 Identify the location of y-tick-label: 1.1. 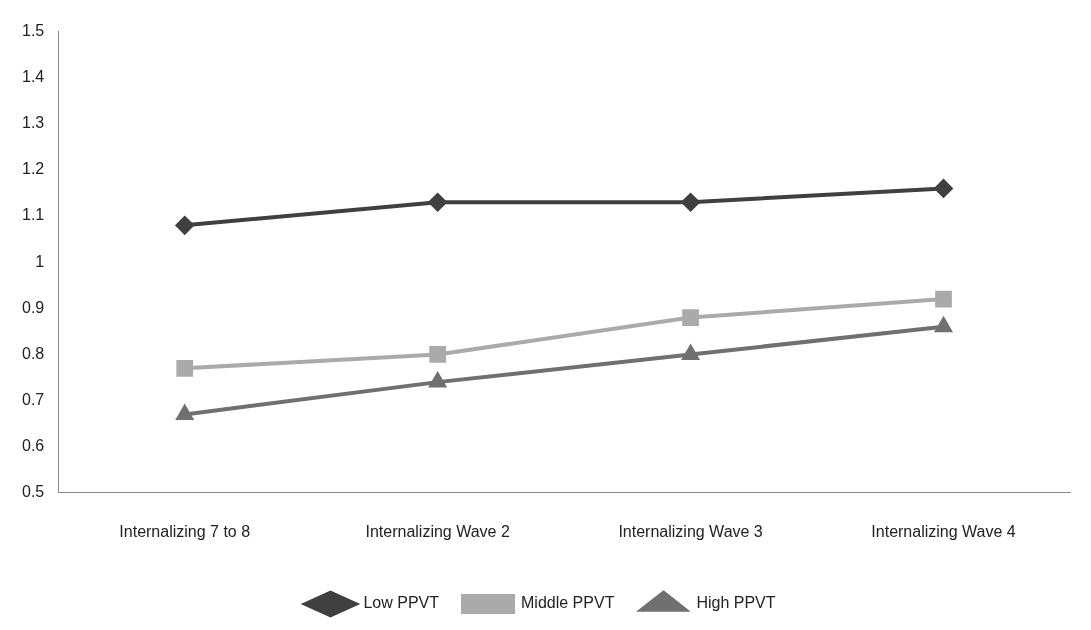
(33, 215).